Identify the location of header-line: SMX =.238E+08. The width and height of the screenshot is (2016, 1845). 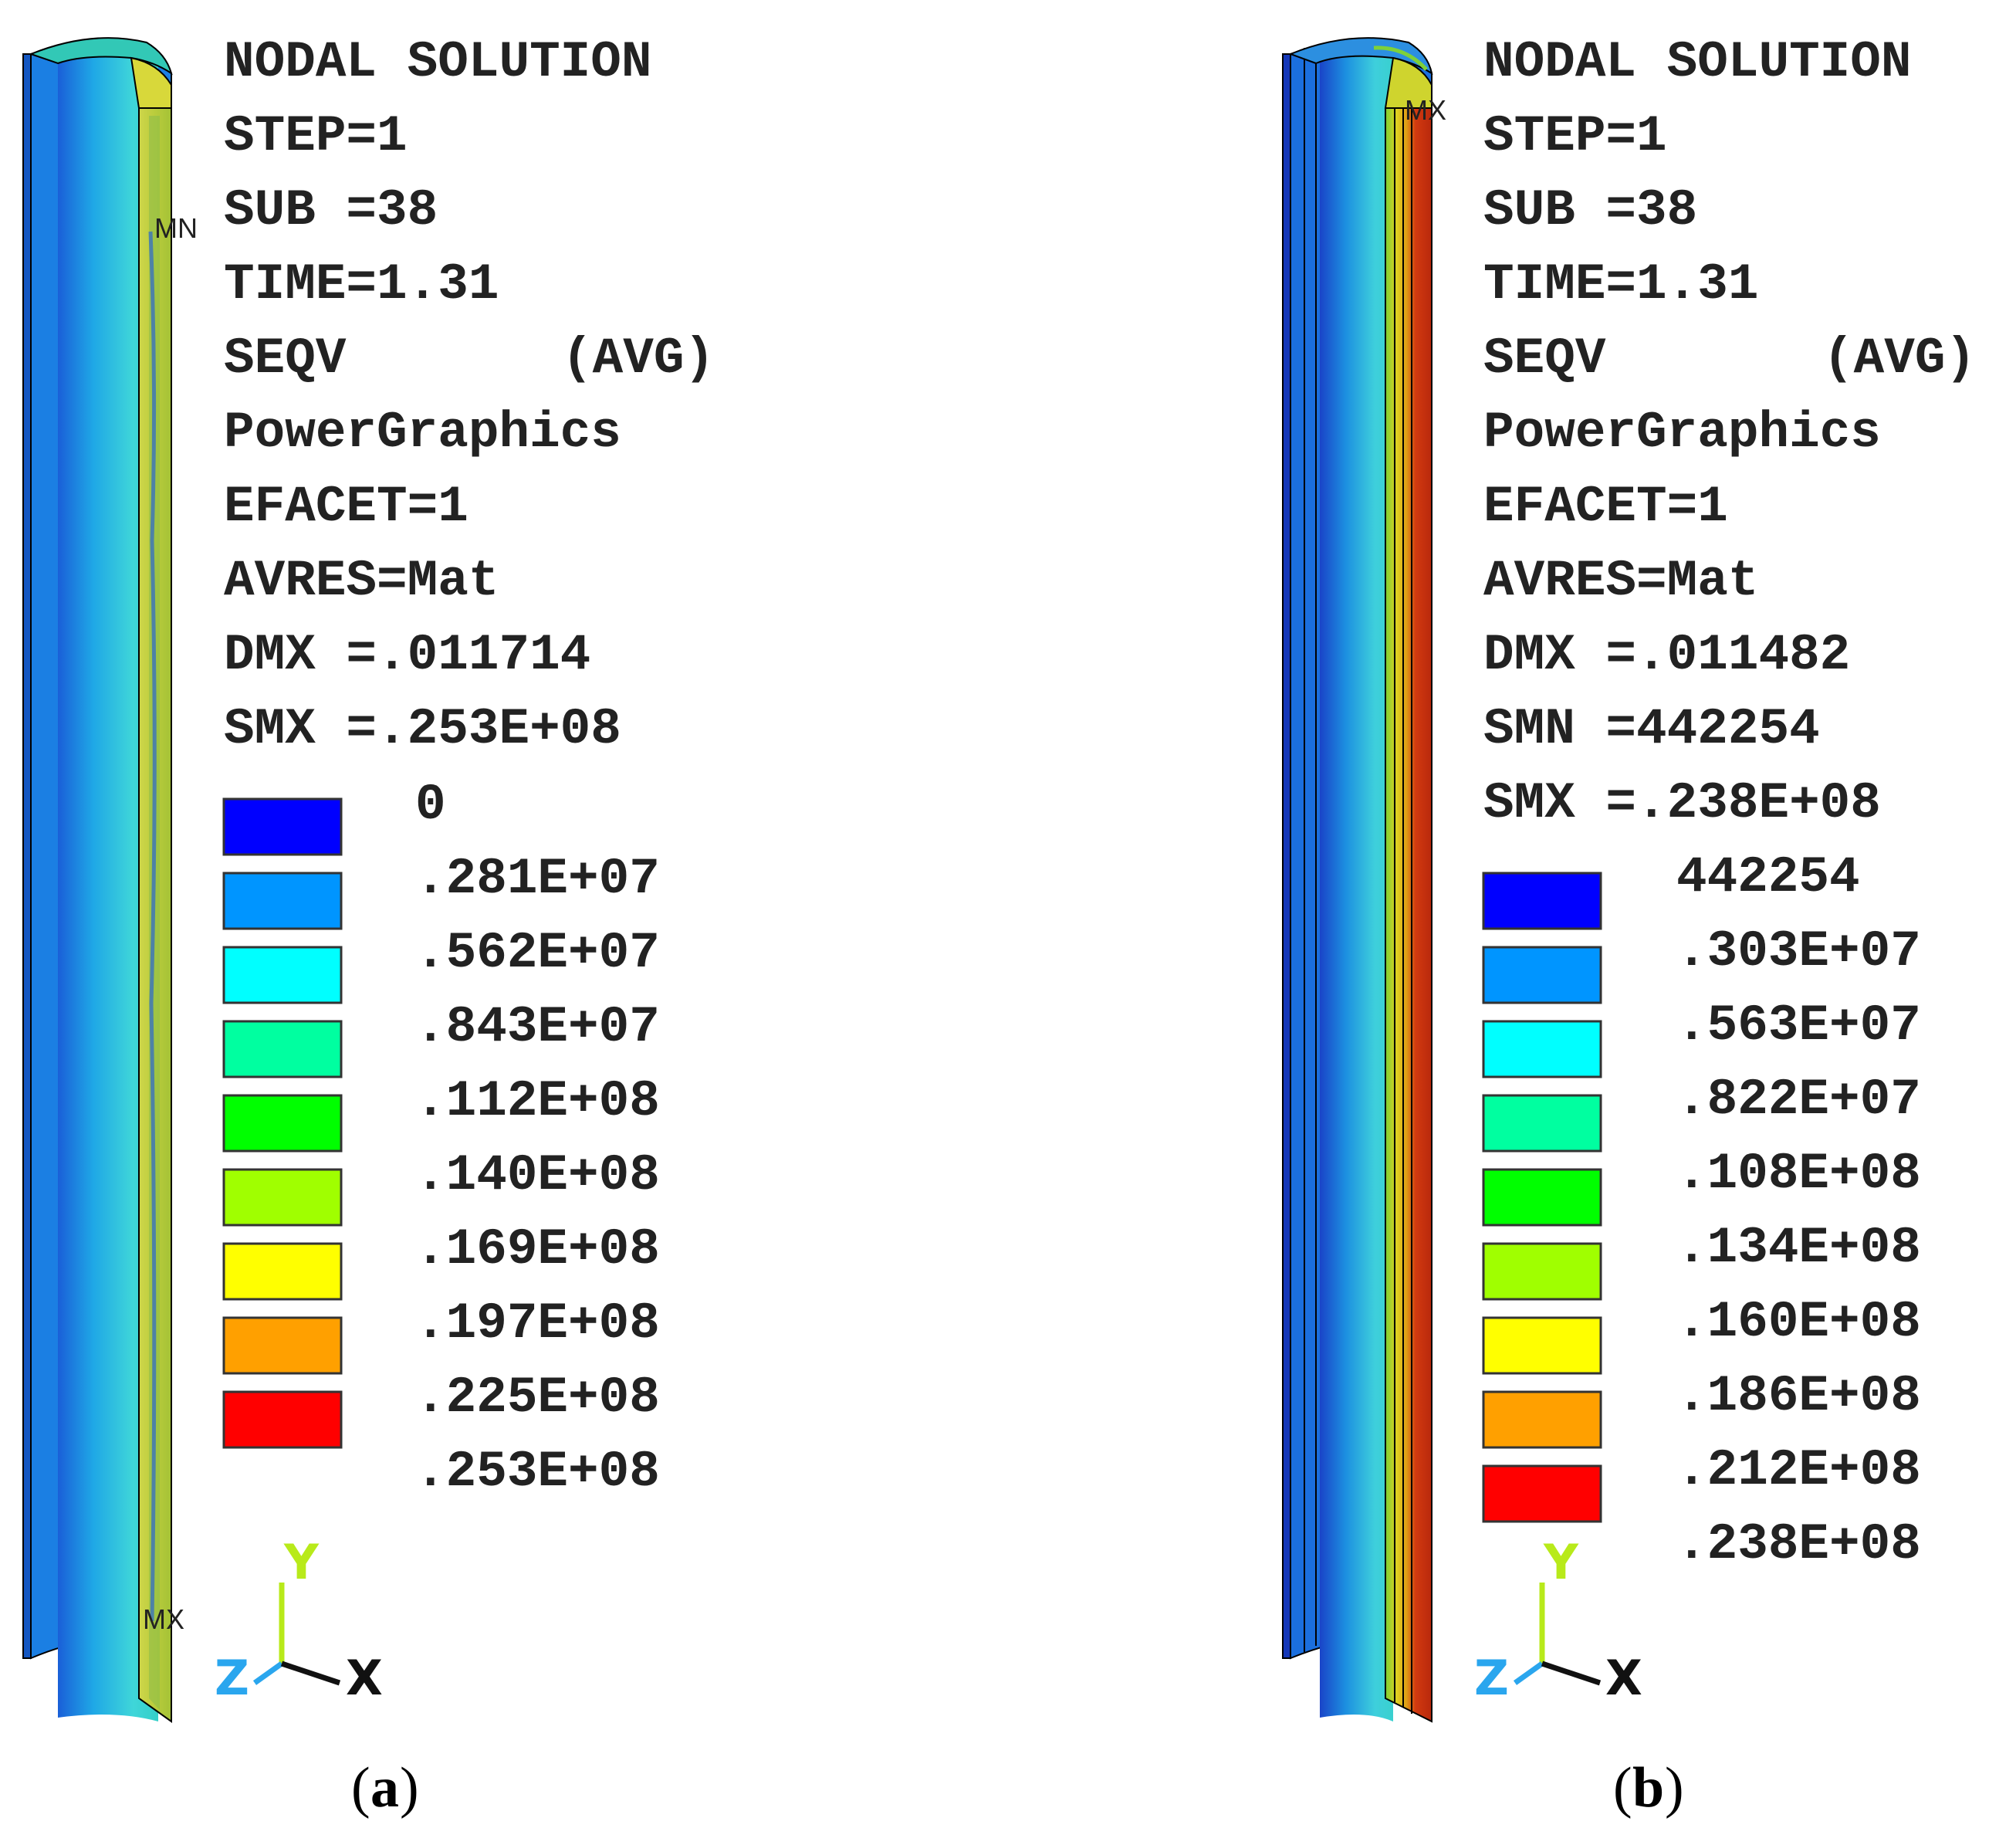
(1682, 803).